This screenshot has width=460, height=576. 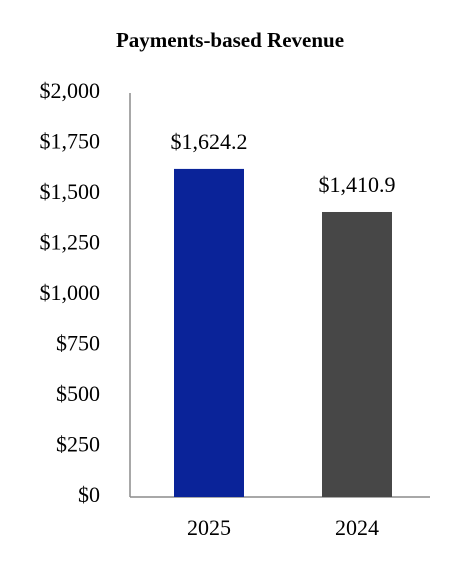 I want to click on value-label: $1,410.9, so click(x=357, y=184).